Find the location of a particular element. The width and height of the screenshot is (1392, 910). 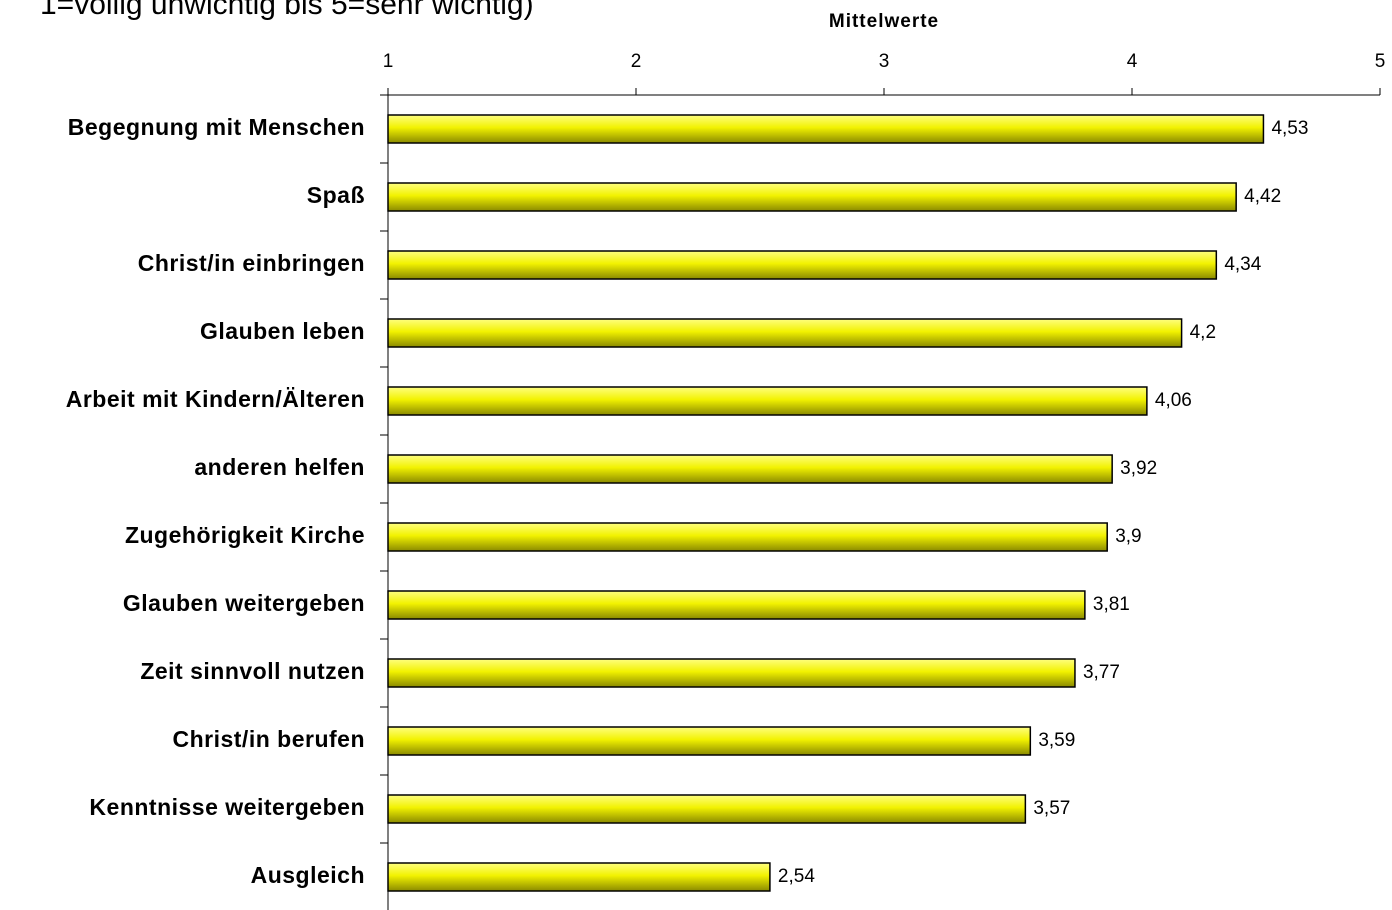

y-tick-label: anderen helfen is located at coordinates (279, 467).